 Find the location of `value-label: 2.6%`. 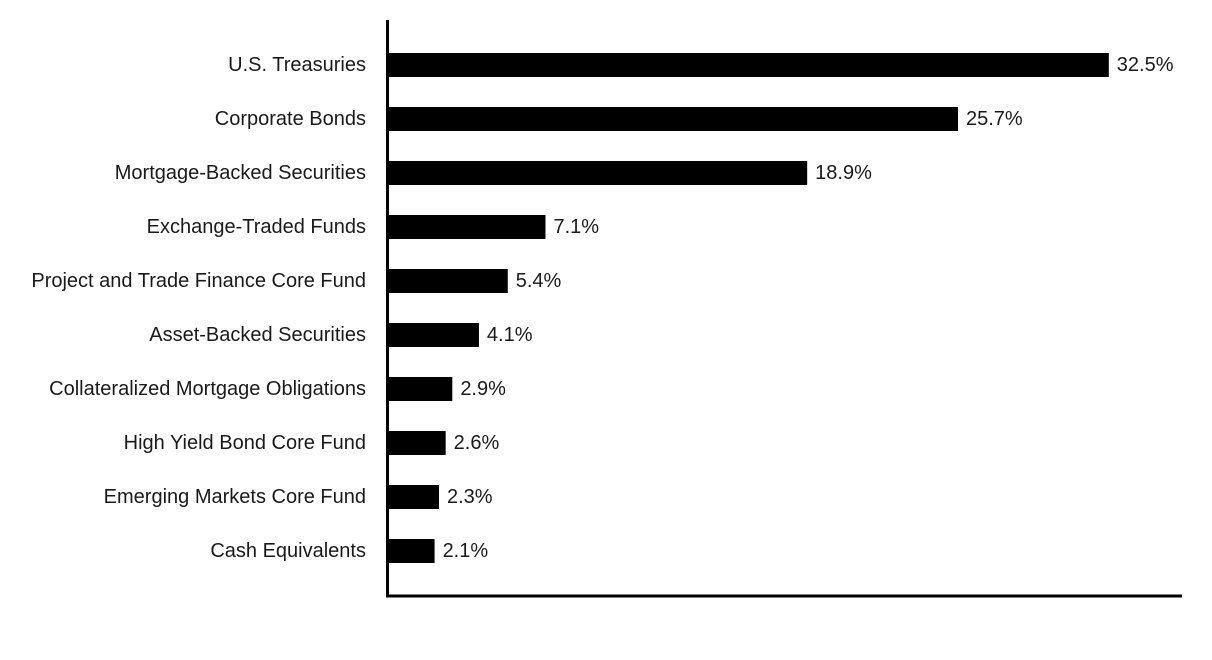

value-label: 2.6% is located at coordinates (477, 443).